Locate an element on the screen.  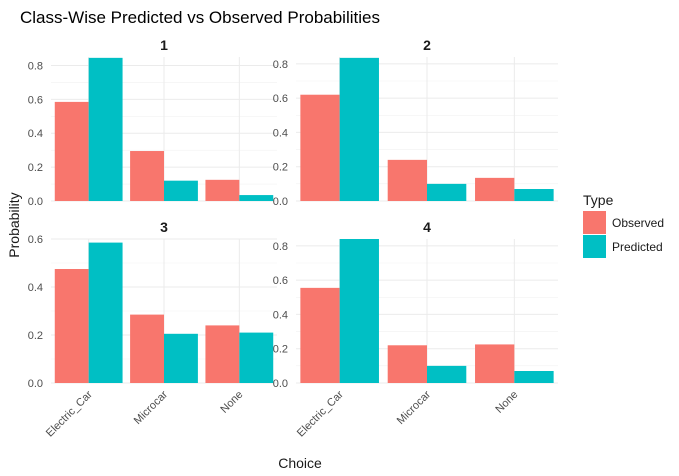
facet-2-y-tick-label: 0.4 is located at coordinates (280, 133).